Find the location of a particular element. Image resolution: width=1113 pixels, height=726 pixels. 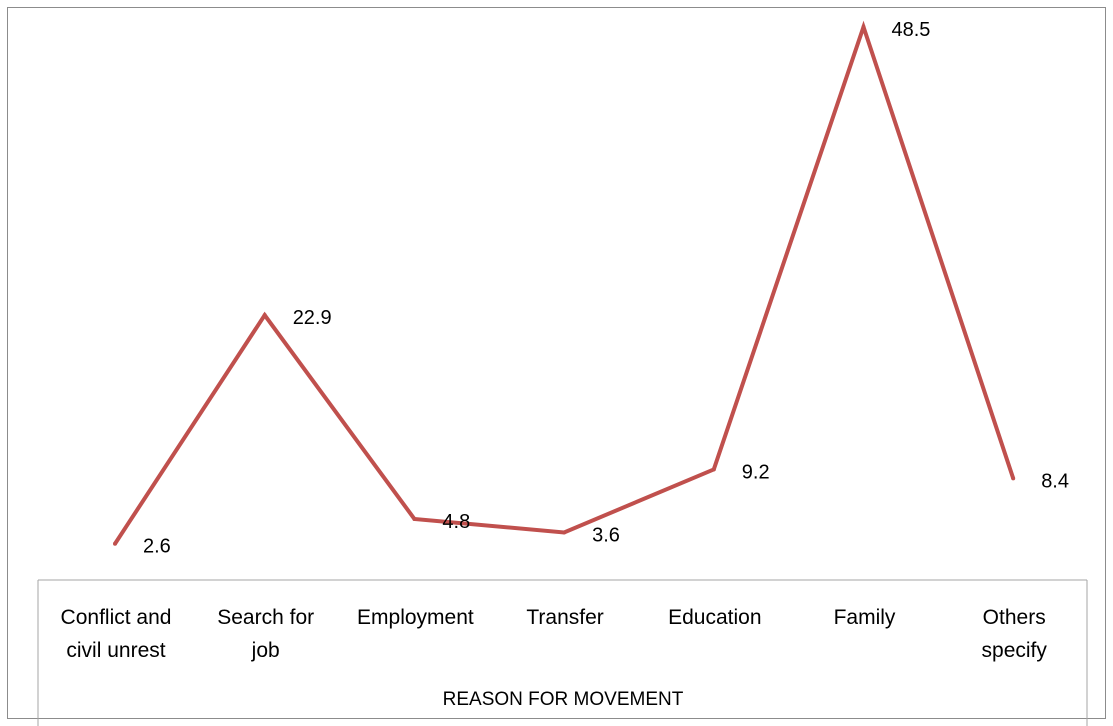

data-label: 9.2 is located at coordinates (756, 472).